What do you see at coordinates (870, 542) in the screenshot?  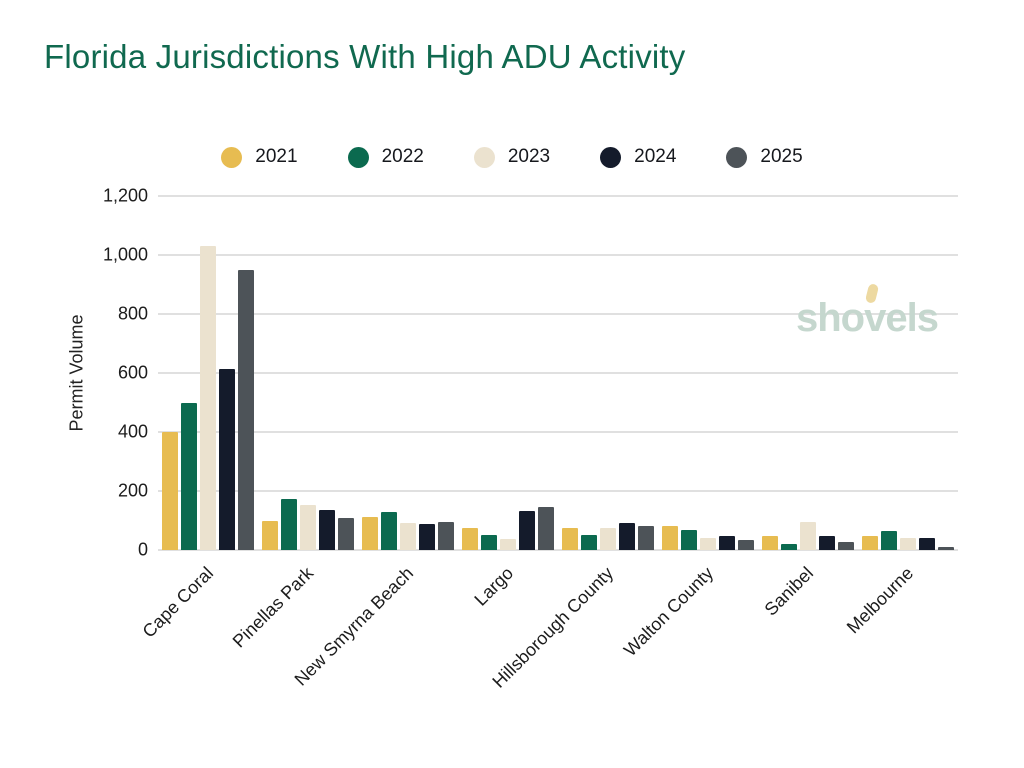 I see `bar-2021-melbourne` at bounding box center [870, 542].